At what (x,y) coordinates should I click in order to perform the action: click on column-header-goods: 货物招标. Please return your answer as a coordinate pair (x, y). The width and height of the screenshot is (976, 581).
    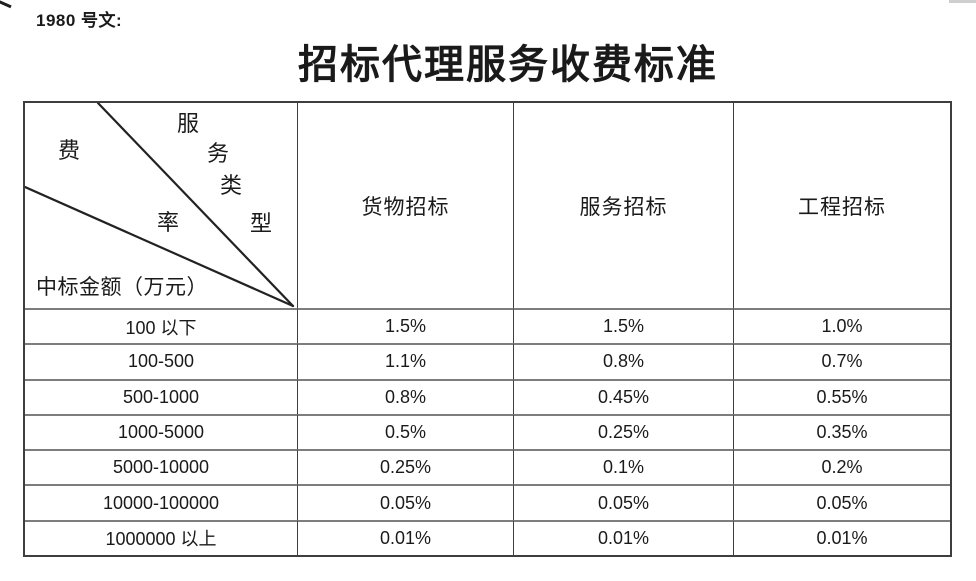
    Looking at the image, I should click on (405, 205).